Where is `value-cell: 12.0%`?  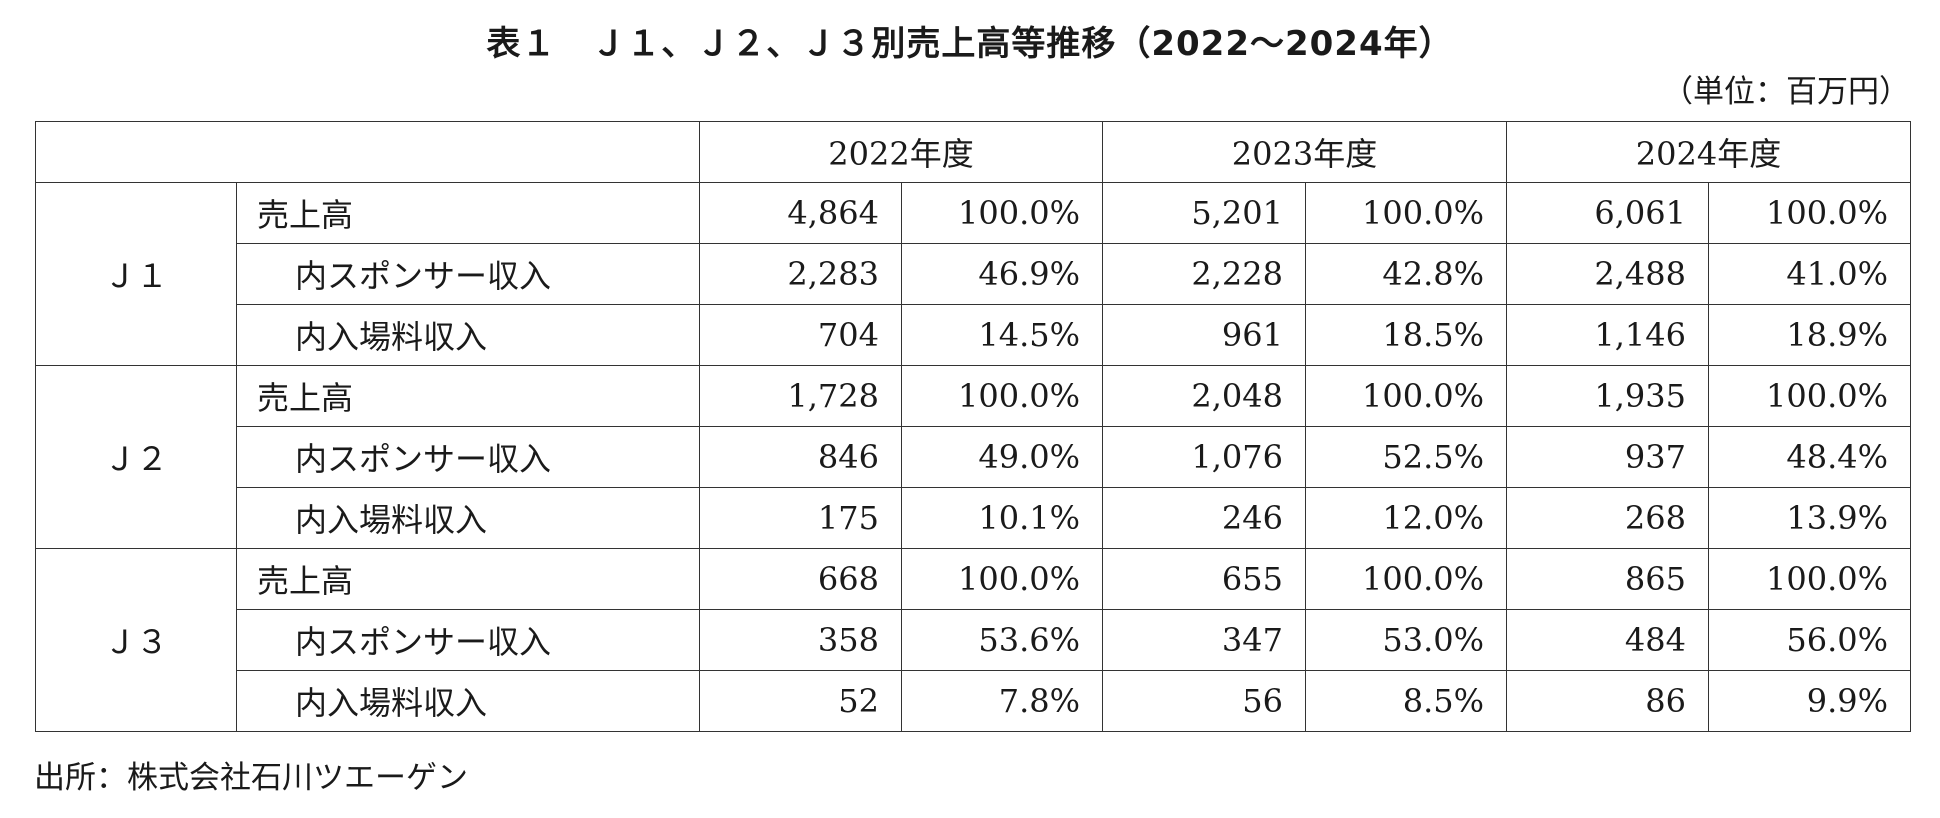 value-cell: 12.0% is located at coordinates (1406, 518).